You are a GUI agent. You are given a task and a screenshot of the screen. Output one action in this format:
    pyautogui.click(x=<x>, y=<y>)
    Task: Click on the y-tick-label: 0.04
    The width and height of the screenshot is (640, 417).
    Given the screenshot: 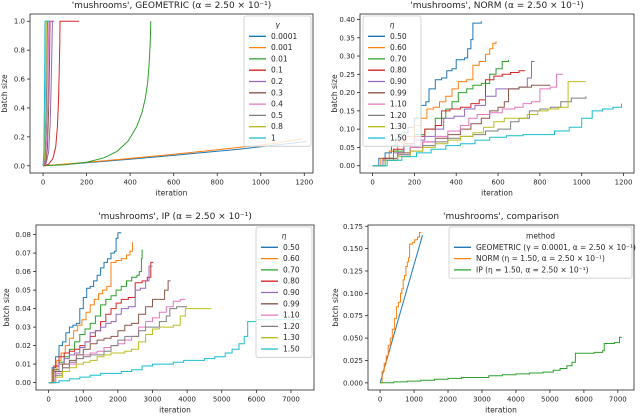 What is the action you would take?
    pyautogui.click(x=23, y=309)
    